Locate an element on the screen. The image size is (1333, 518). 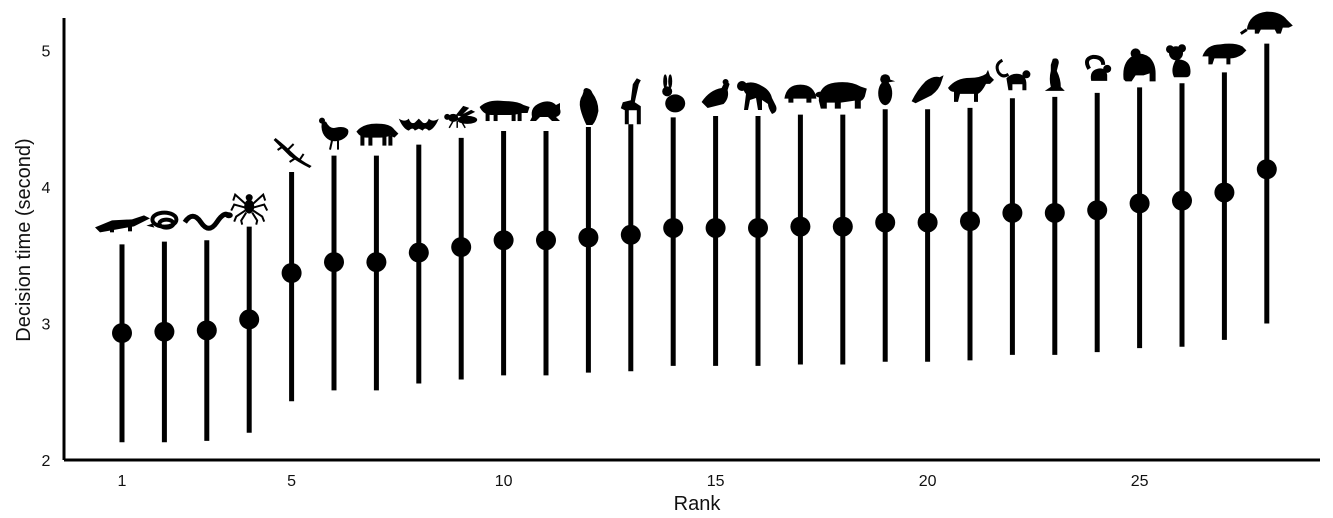
x-tick-label: 10 is located at coordinates (504, 481).